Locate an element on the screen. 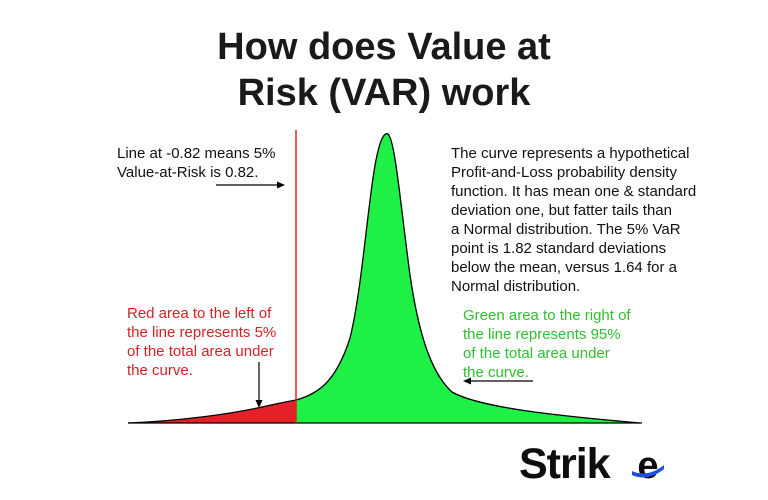 Image resolution: width=768 pixels, height=500 pixels. arrow-to-var-line is located at coordinates (250, 185).